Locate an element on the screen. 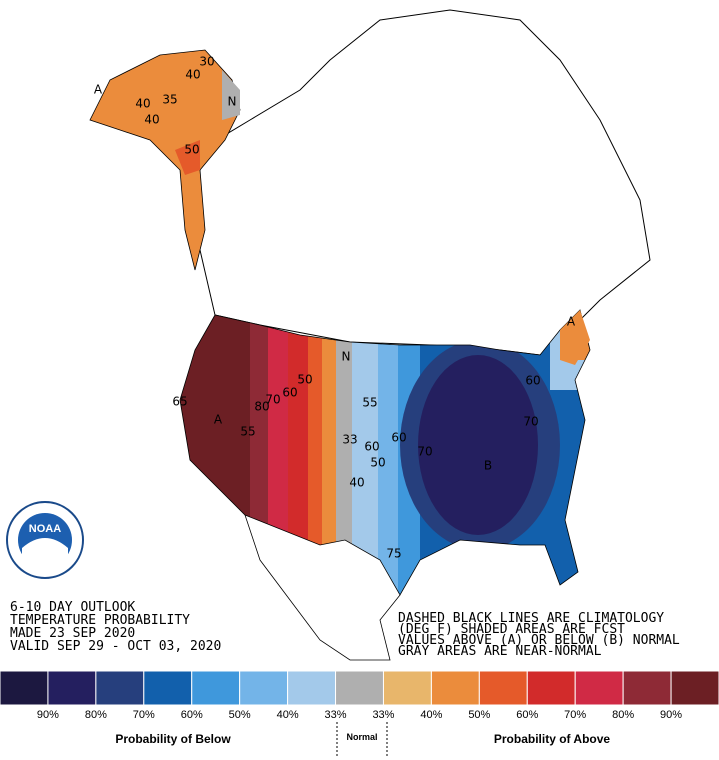 The image size is (719, 760). alaska-near-normal is located at coordinates (231, 95).